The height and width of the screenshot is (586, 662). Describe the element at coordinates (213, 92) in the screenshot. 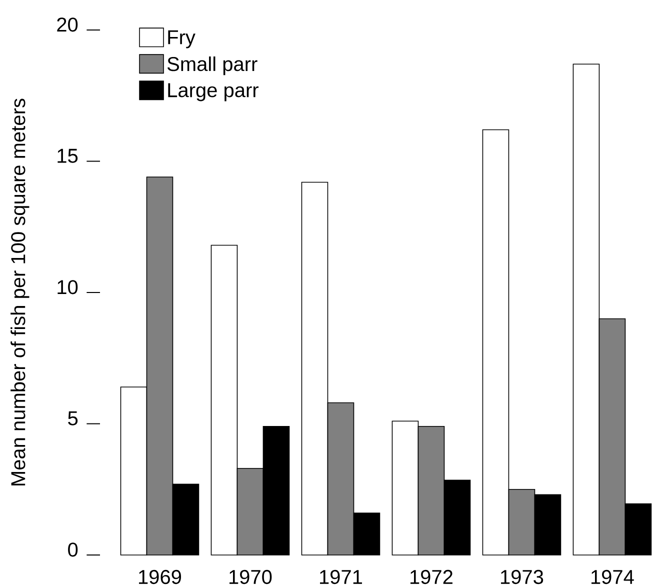

I see `legend-label: Large parr` at that location.